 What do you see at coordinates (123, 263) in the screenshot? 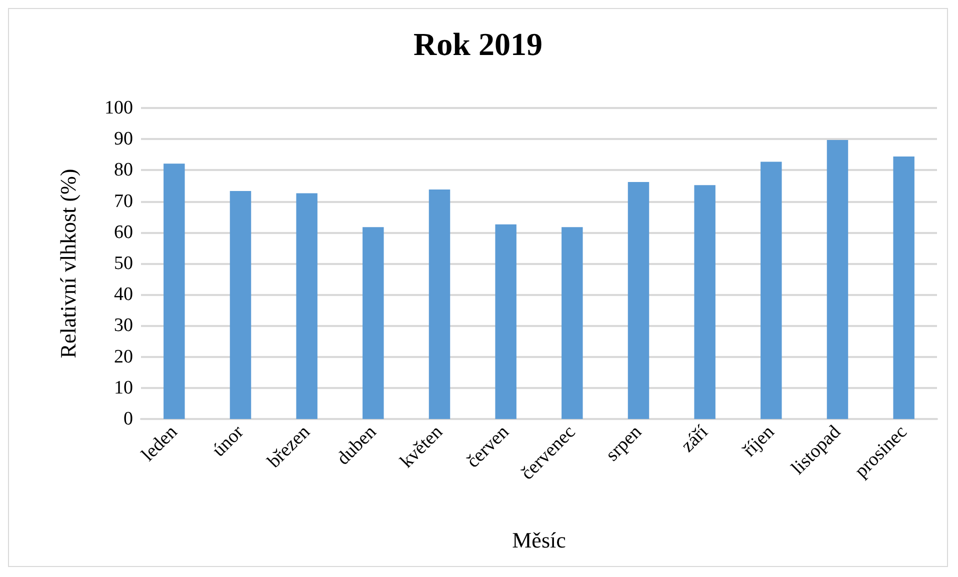
I see `y-tick-label: 50` at bounding box center [123, 263].